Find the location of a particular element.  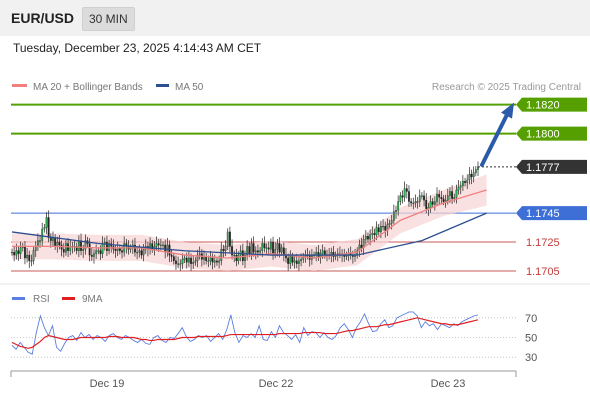

ma20-legend-label: MA 20 + Bollinger Bands is located at coordinates (88, 87).